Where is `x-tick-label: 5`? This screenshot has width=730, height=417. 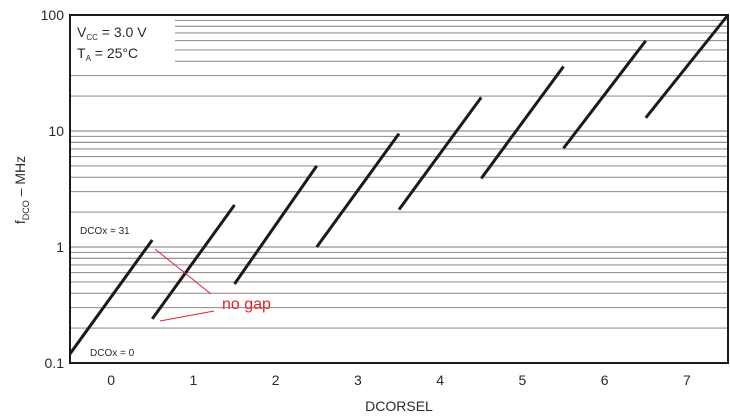
x-tick-label: 5 is located at coordinates (522, 380).